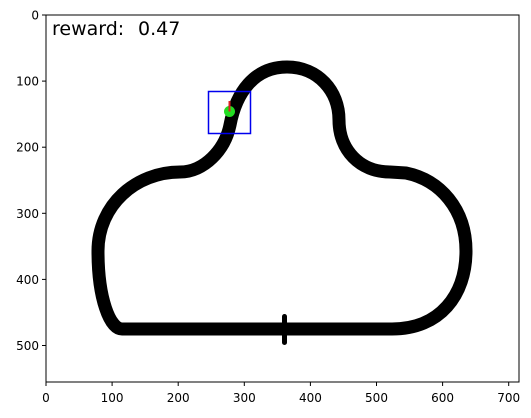 The image size is (531, 418). I want to click on reward-label: reward:, so click(88, 29).